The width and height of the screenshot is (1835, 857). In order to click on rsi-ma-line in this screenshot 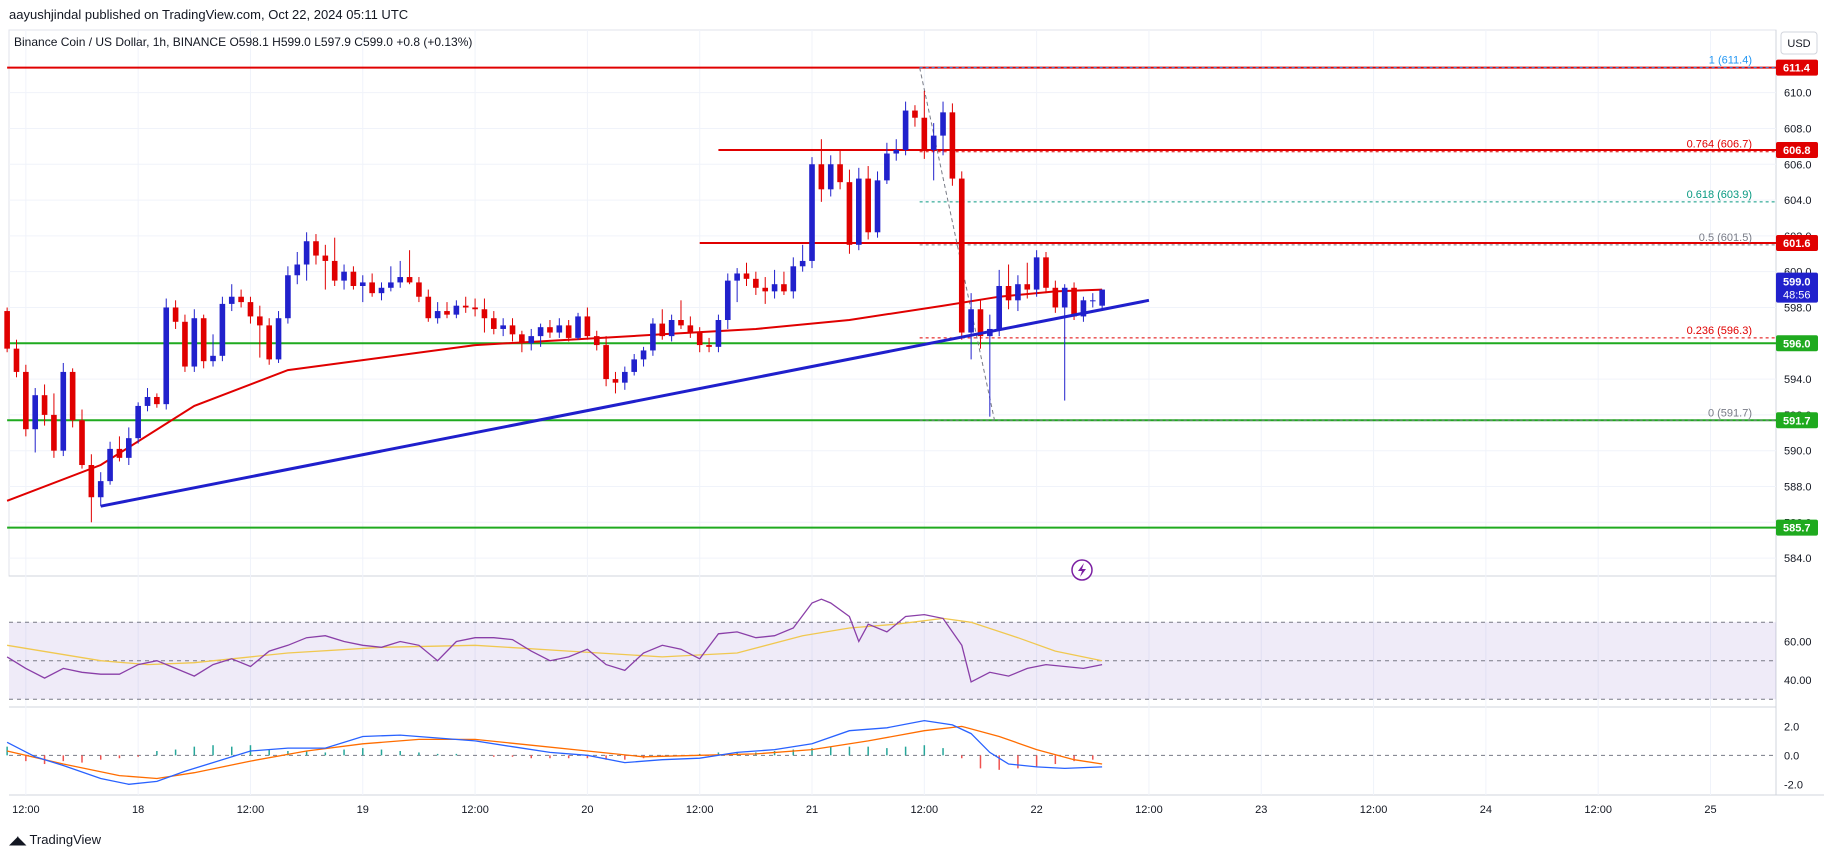, I will do `click(554, 641)`.